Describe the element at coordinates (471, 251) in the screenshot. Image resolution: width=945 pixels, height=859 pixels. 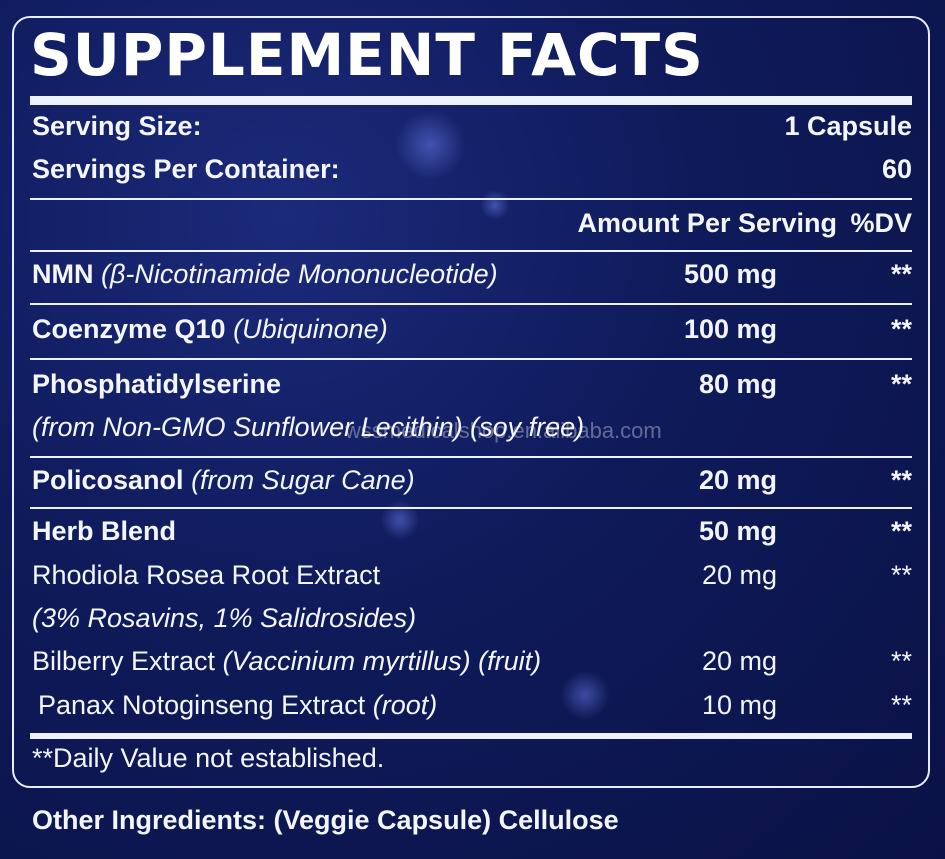
I see `header-divider` at that location.